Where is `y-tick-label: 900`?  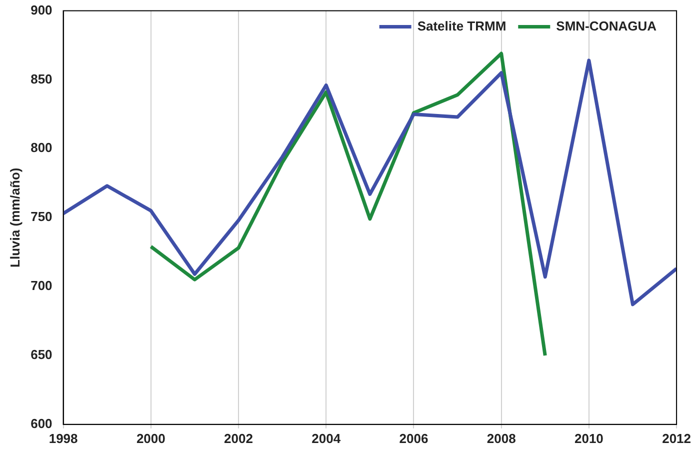 y-tick-label: 900 is located at coordinates (41, 10).